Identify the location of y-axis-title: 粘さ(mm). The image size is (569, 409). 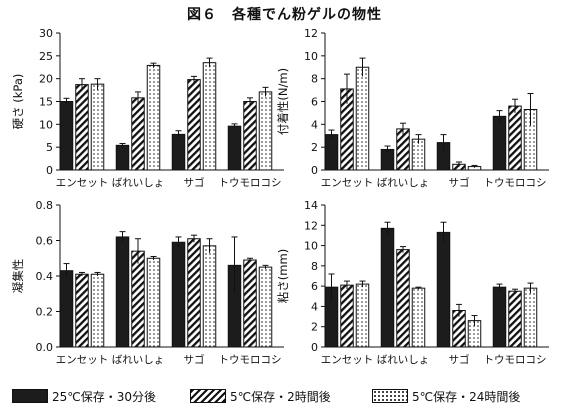
(283, 276).